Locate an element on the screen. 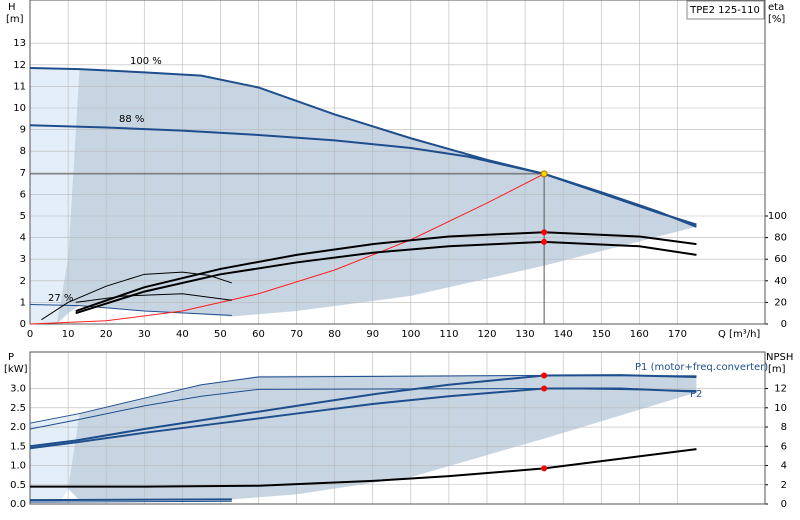  y-tick-label: 13 is located at coordinates (19, 43).